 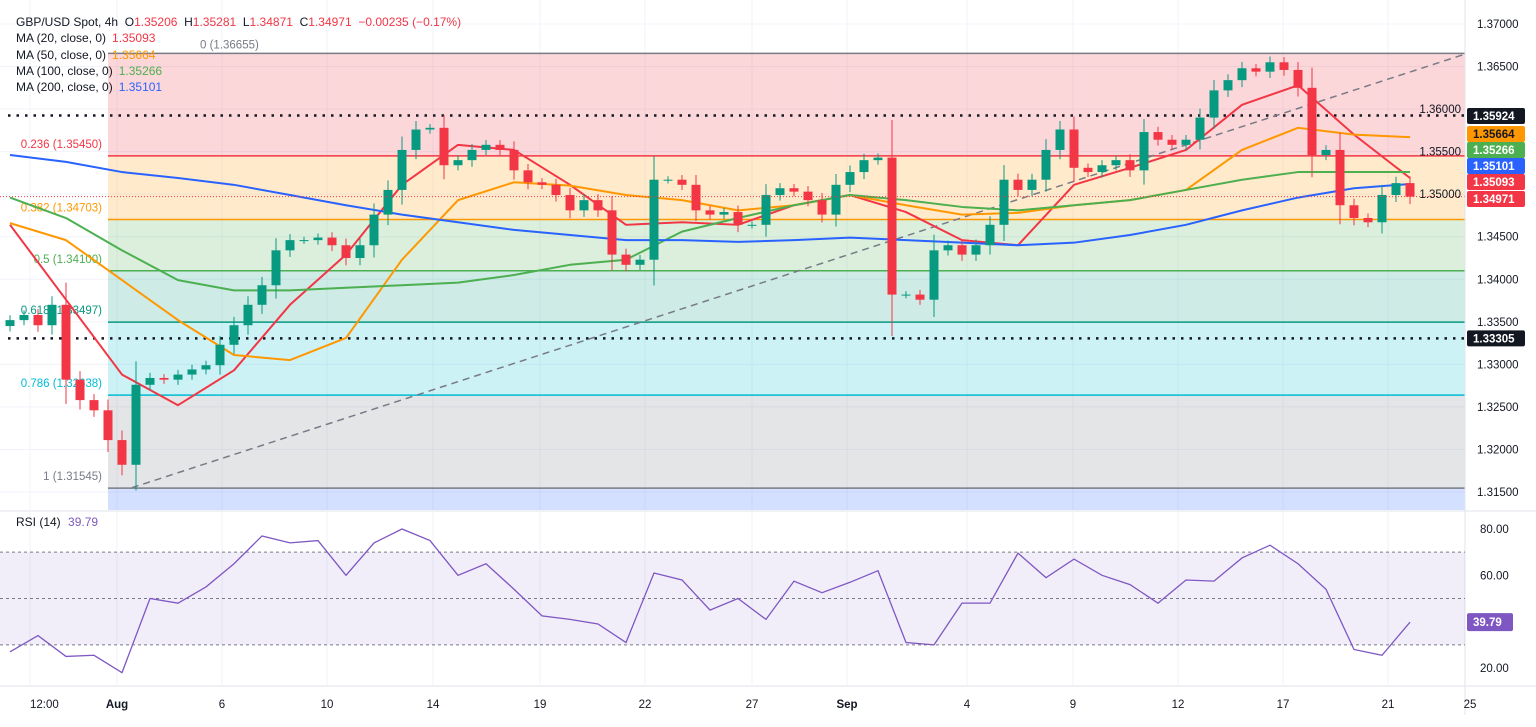 I want to click on moving-average-line, so click(x=710, y=200).